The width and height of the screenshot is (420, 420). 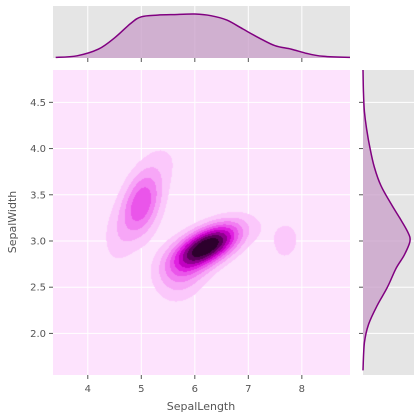 What do you see at coordinates (38, 195) in the screenshot?
I see `y-tick-label: 3.5` at bounding box center [38, 195].